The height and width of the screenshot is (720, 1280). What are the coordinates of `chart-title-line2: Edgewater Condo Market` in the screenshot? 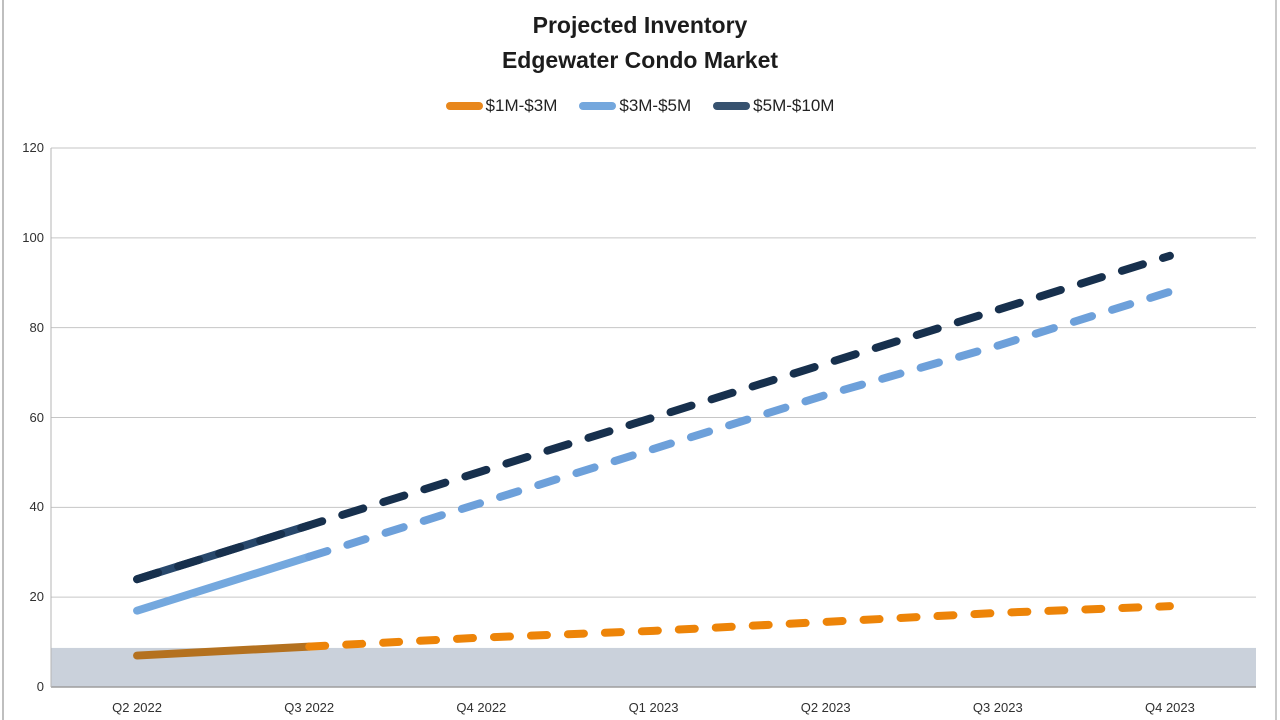 It's located at (640, 60).